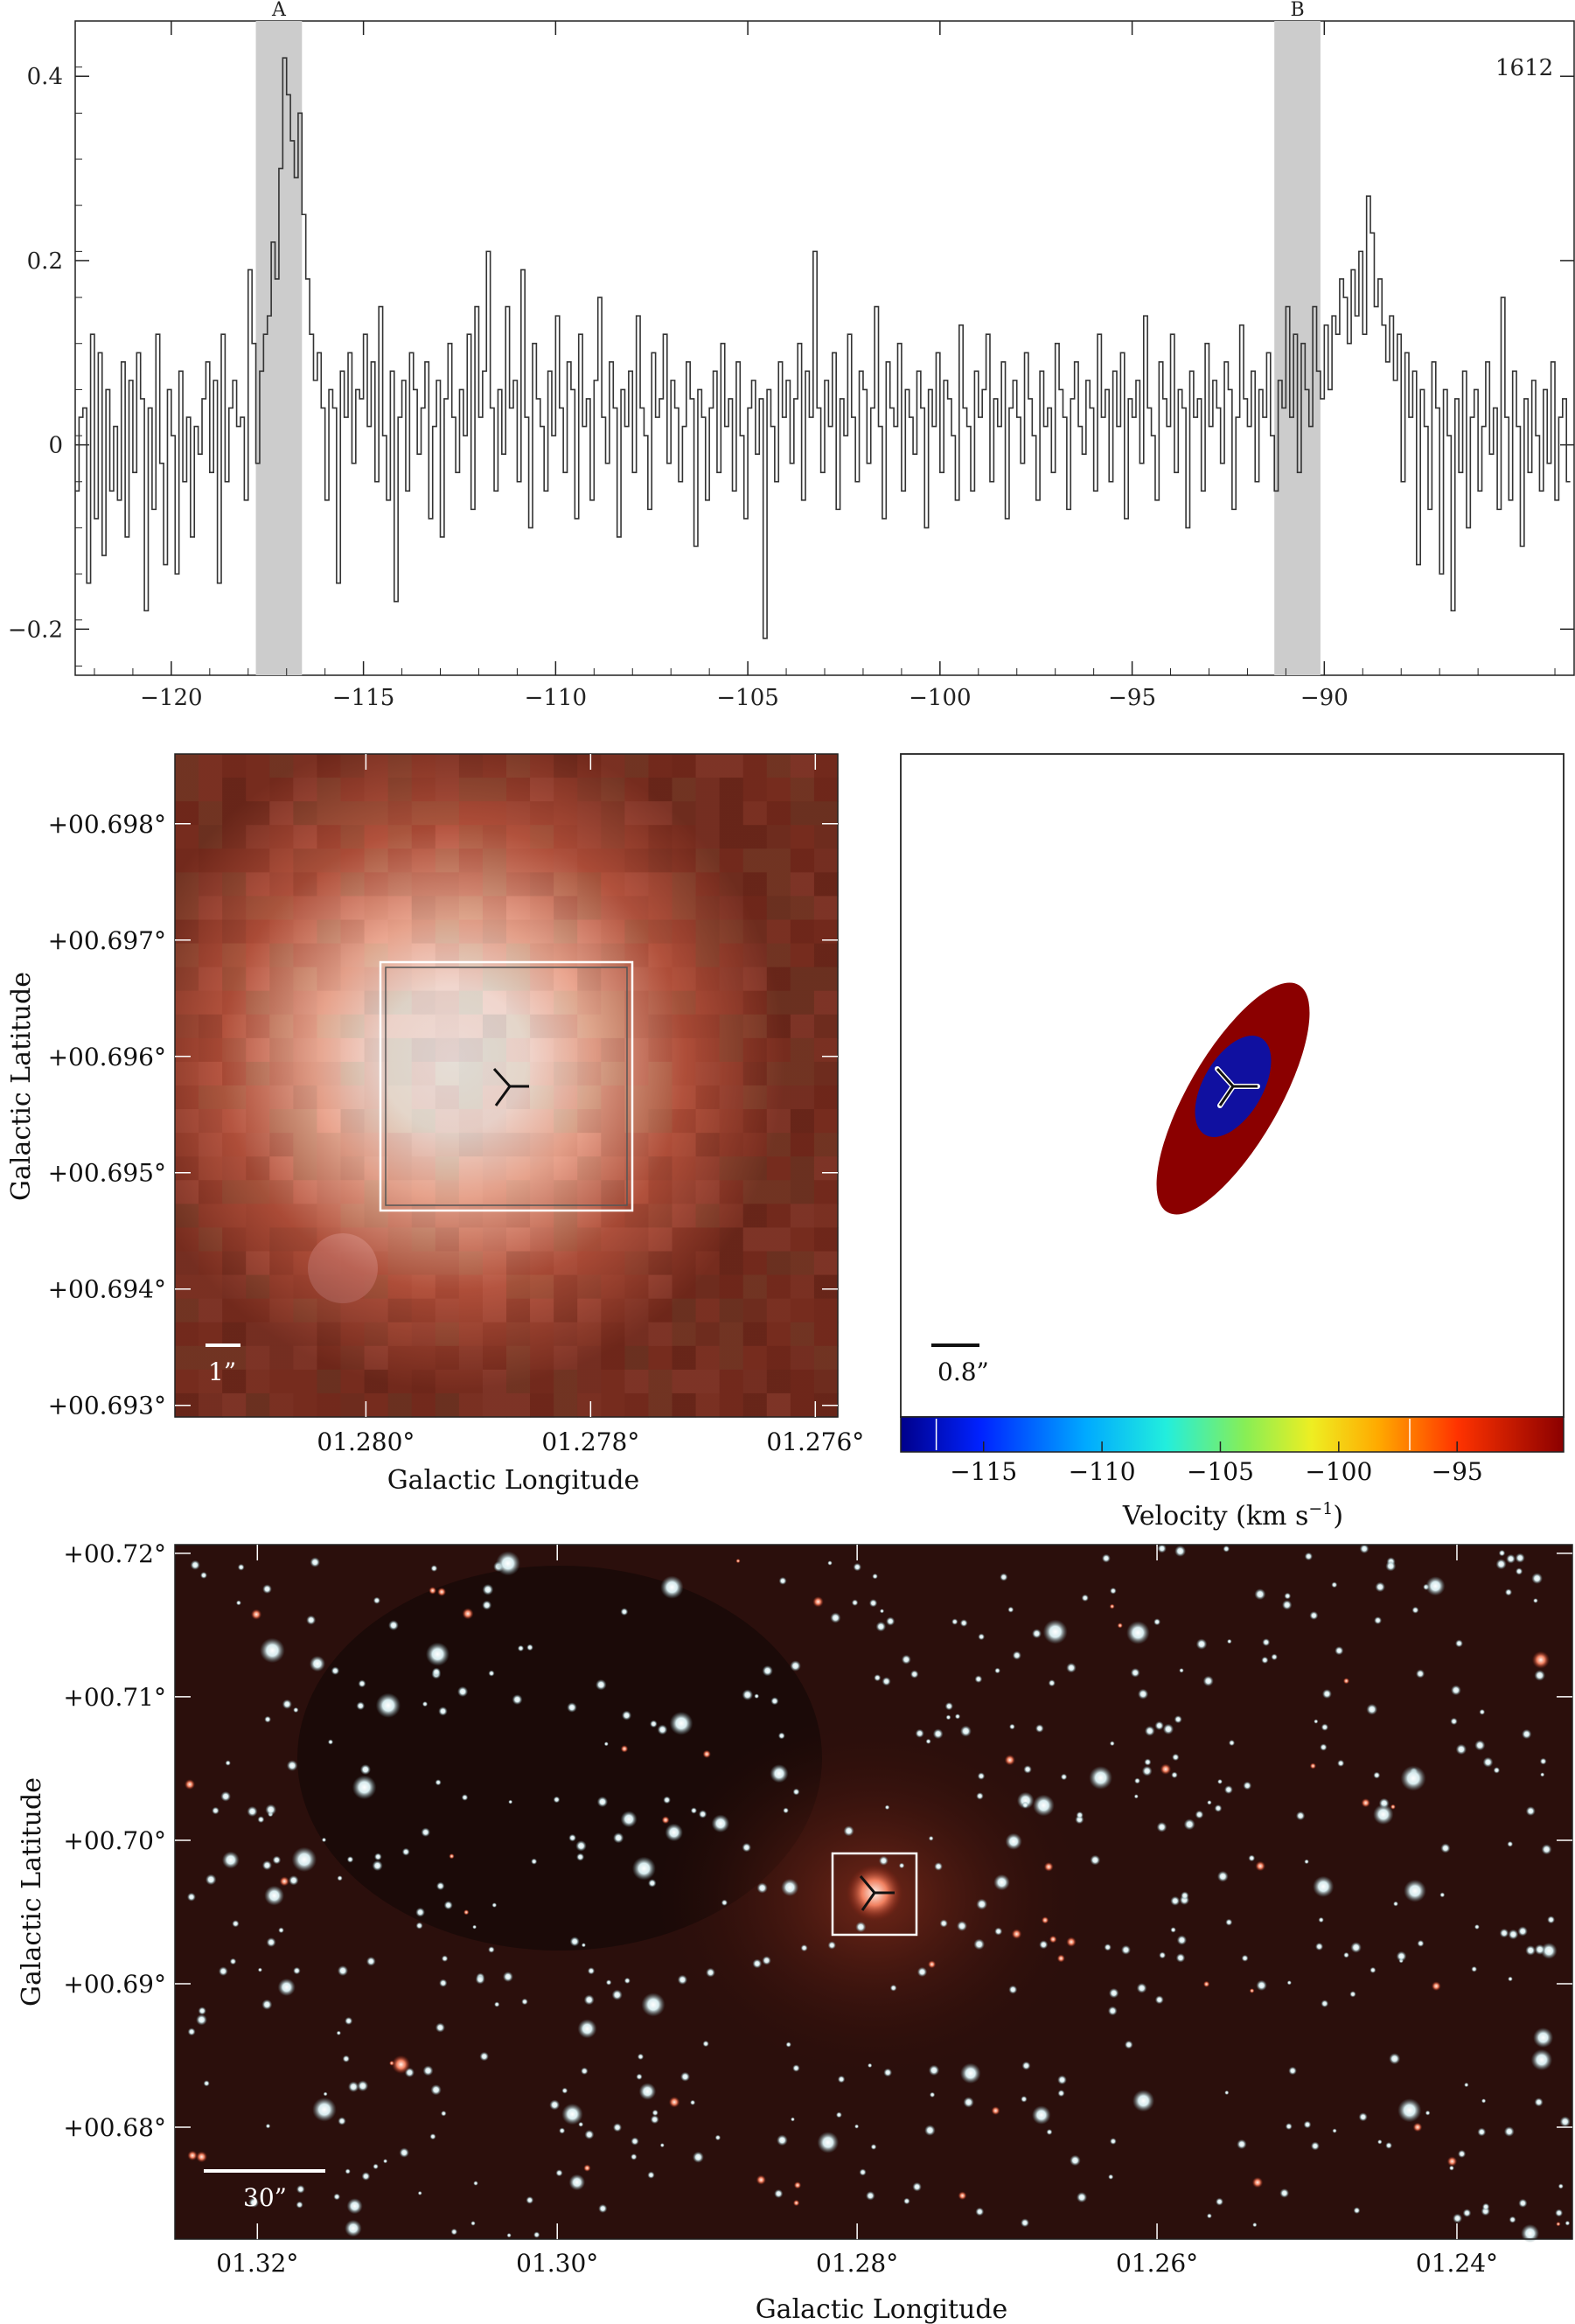 The height and width of the screenshot is (2324, 1575). What do you see at coordinates (747, 696) in the screenshot?
I see `x-tick-label: −105` at bounding box center [747, 696].